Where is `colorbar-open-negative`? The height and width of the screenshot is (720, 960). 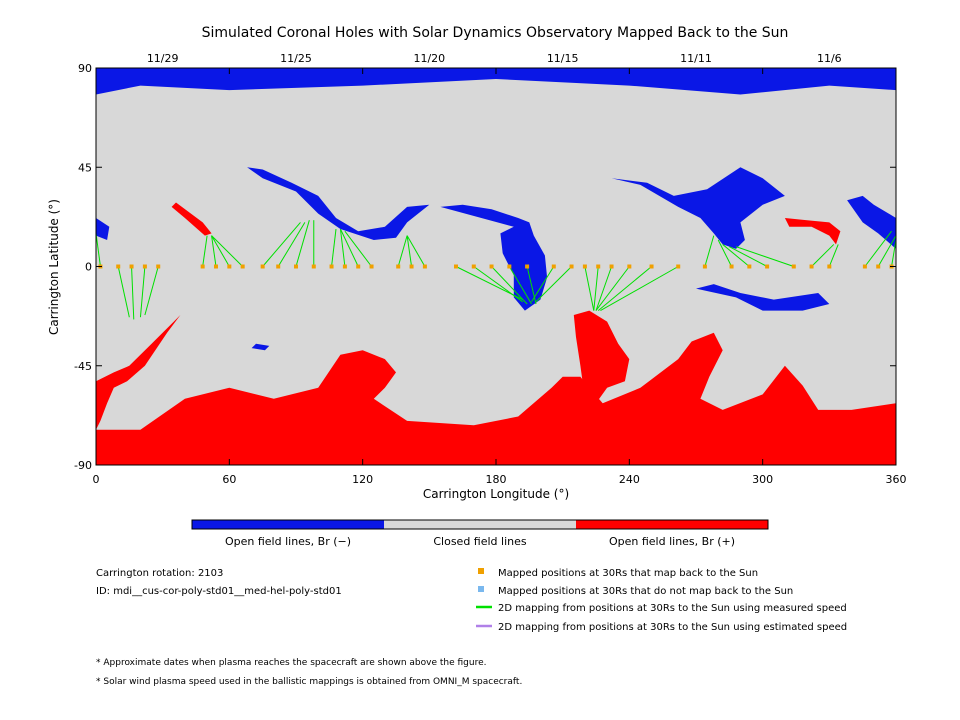
colorbar-open-negative is located at coordinates (288, 524).